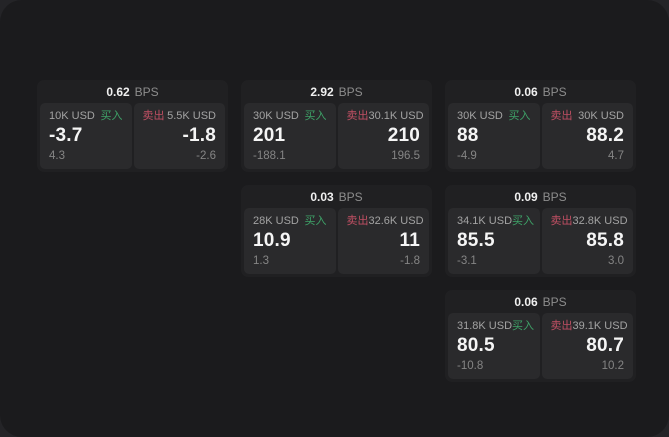 The image size is (669, 437). What do you see at coordinates (467, 260) in the screenshot?
I see `buy-delta: -3.1` at bounding box center [467, 260].